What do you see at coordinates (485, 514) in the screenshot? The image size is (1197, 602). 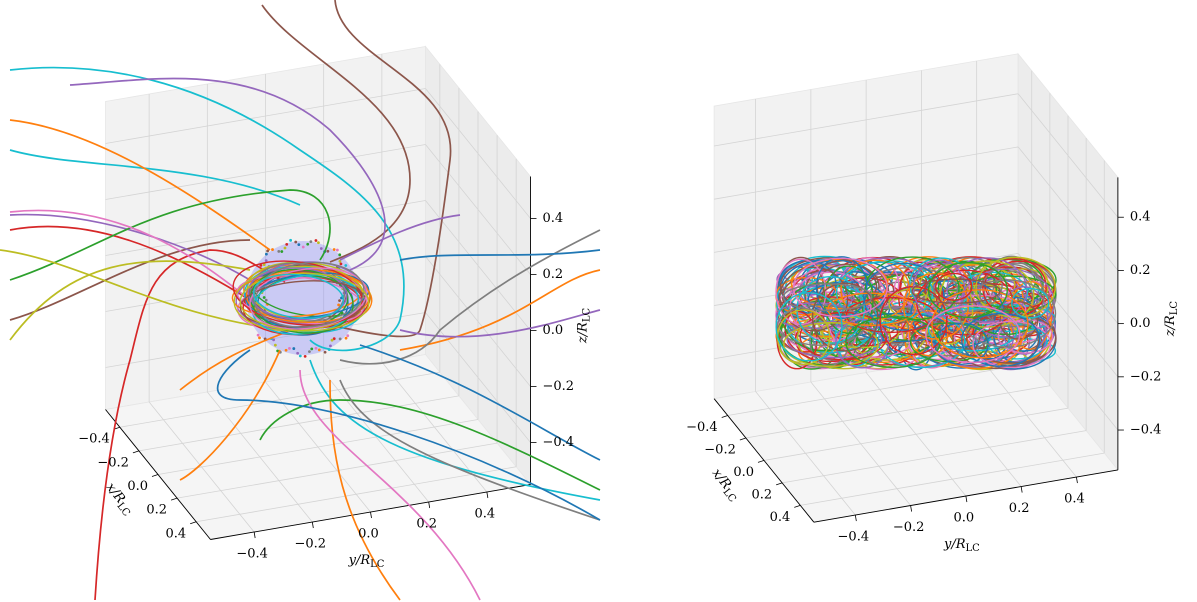 I see `y-tick-label: 0.4` at bounding box center [485, 514].